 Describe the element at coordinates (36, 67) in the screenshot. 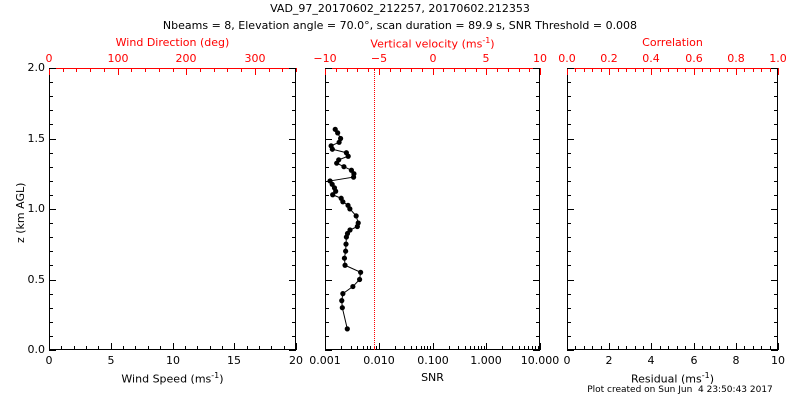

I see `y-axis-tick-label: 2.0` at that location.